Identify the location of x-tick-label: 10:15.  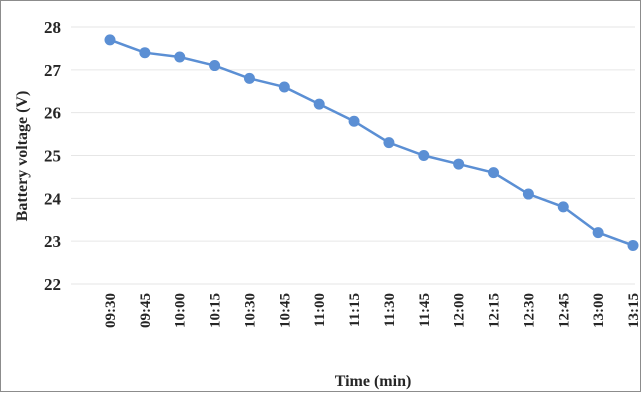
(216, 310).